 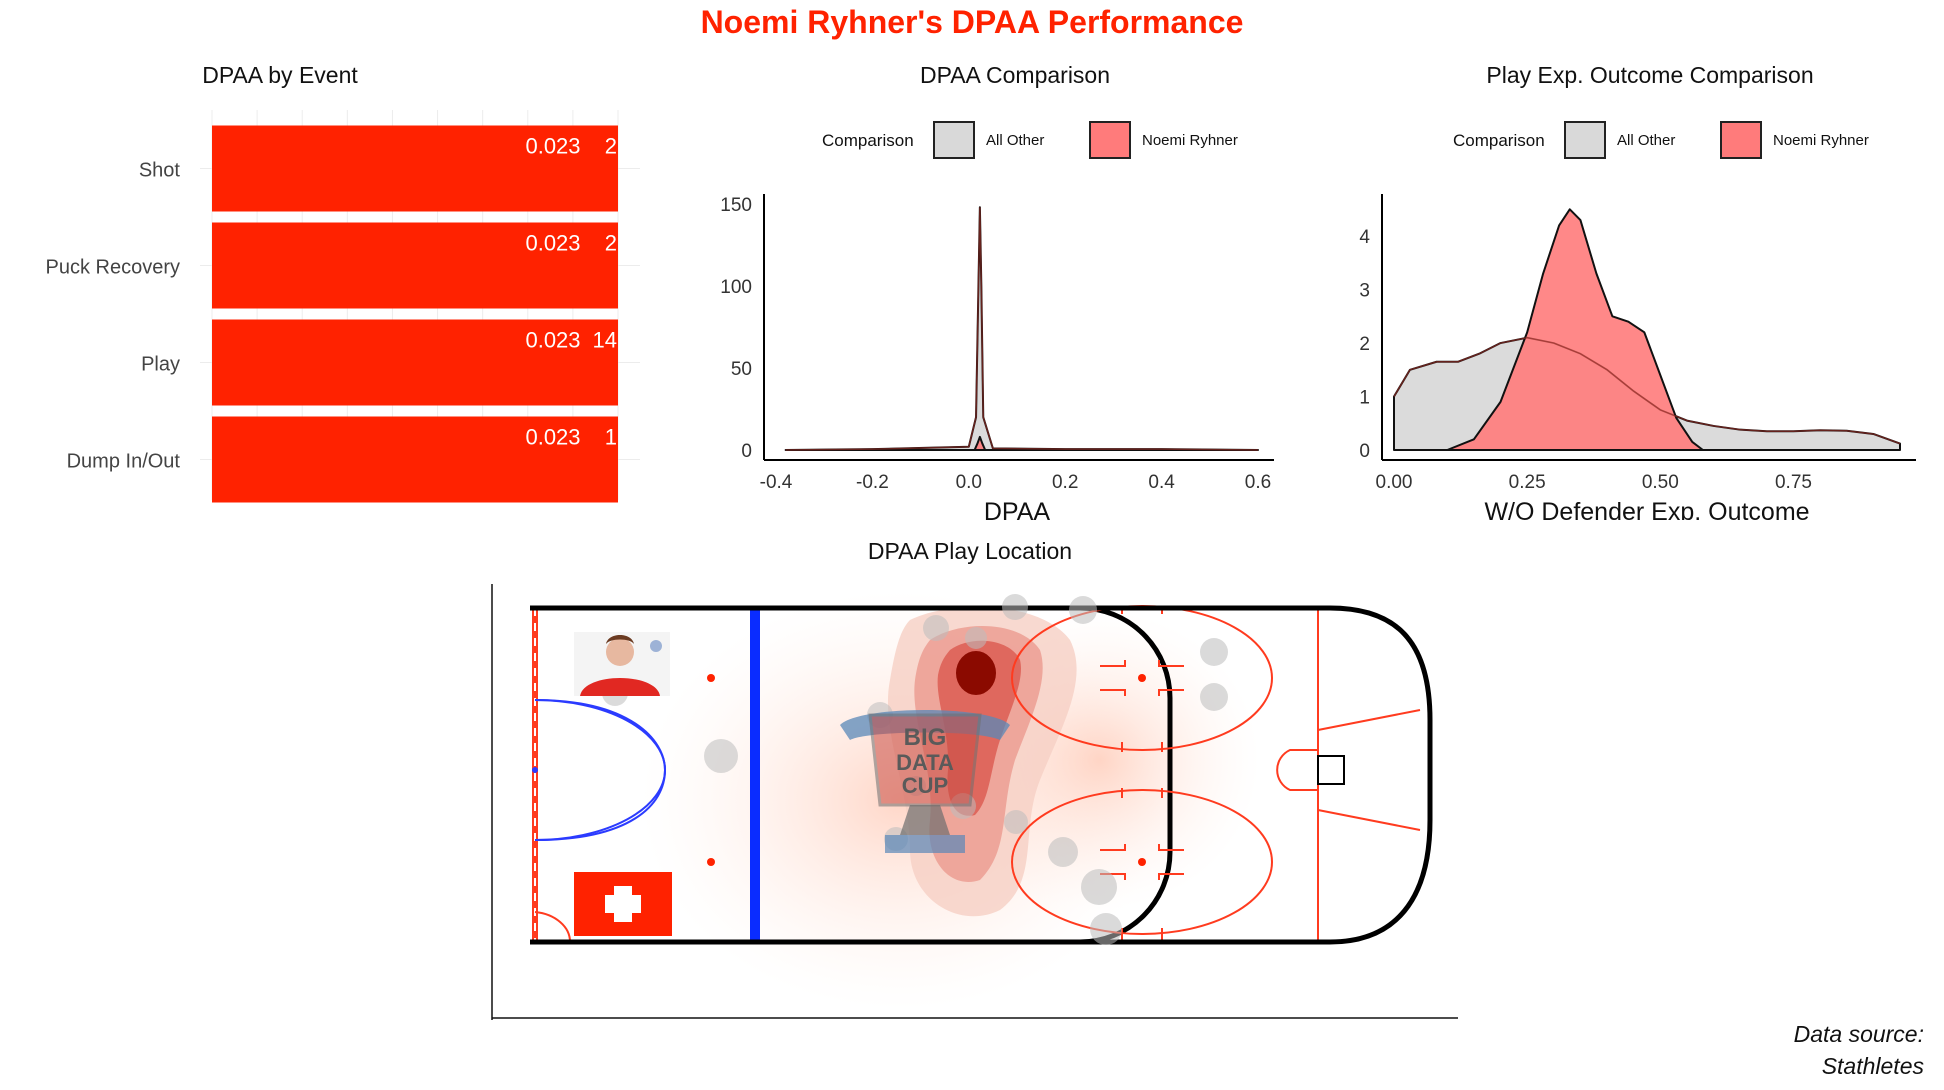 What do you see at coordinates (415, 362) in the screenshot?
I see `bar-play` at bounding box center [415, 362].